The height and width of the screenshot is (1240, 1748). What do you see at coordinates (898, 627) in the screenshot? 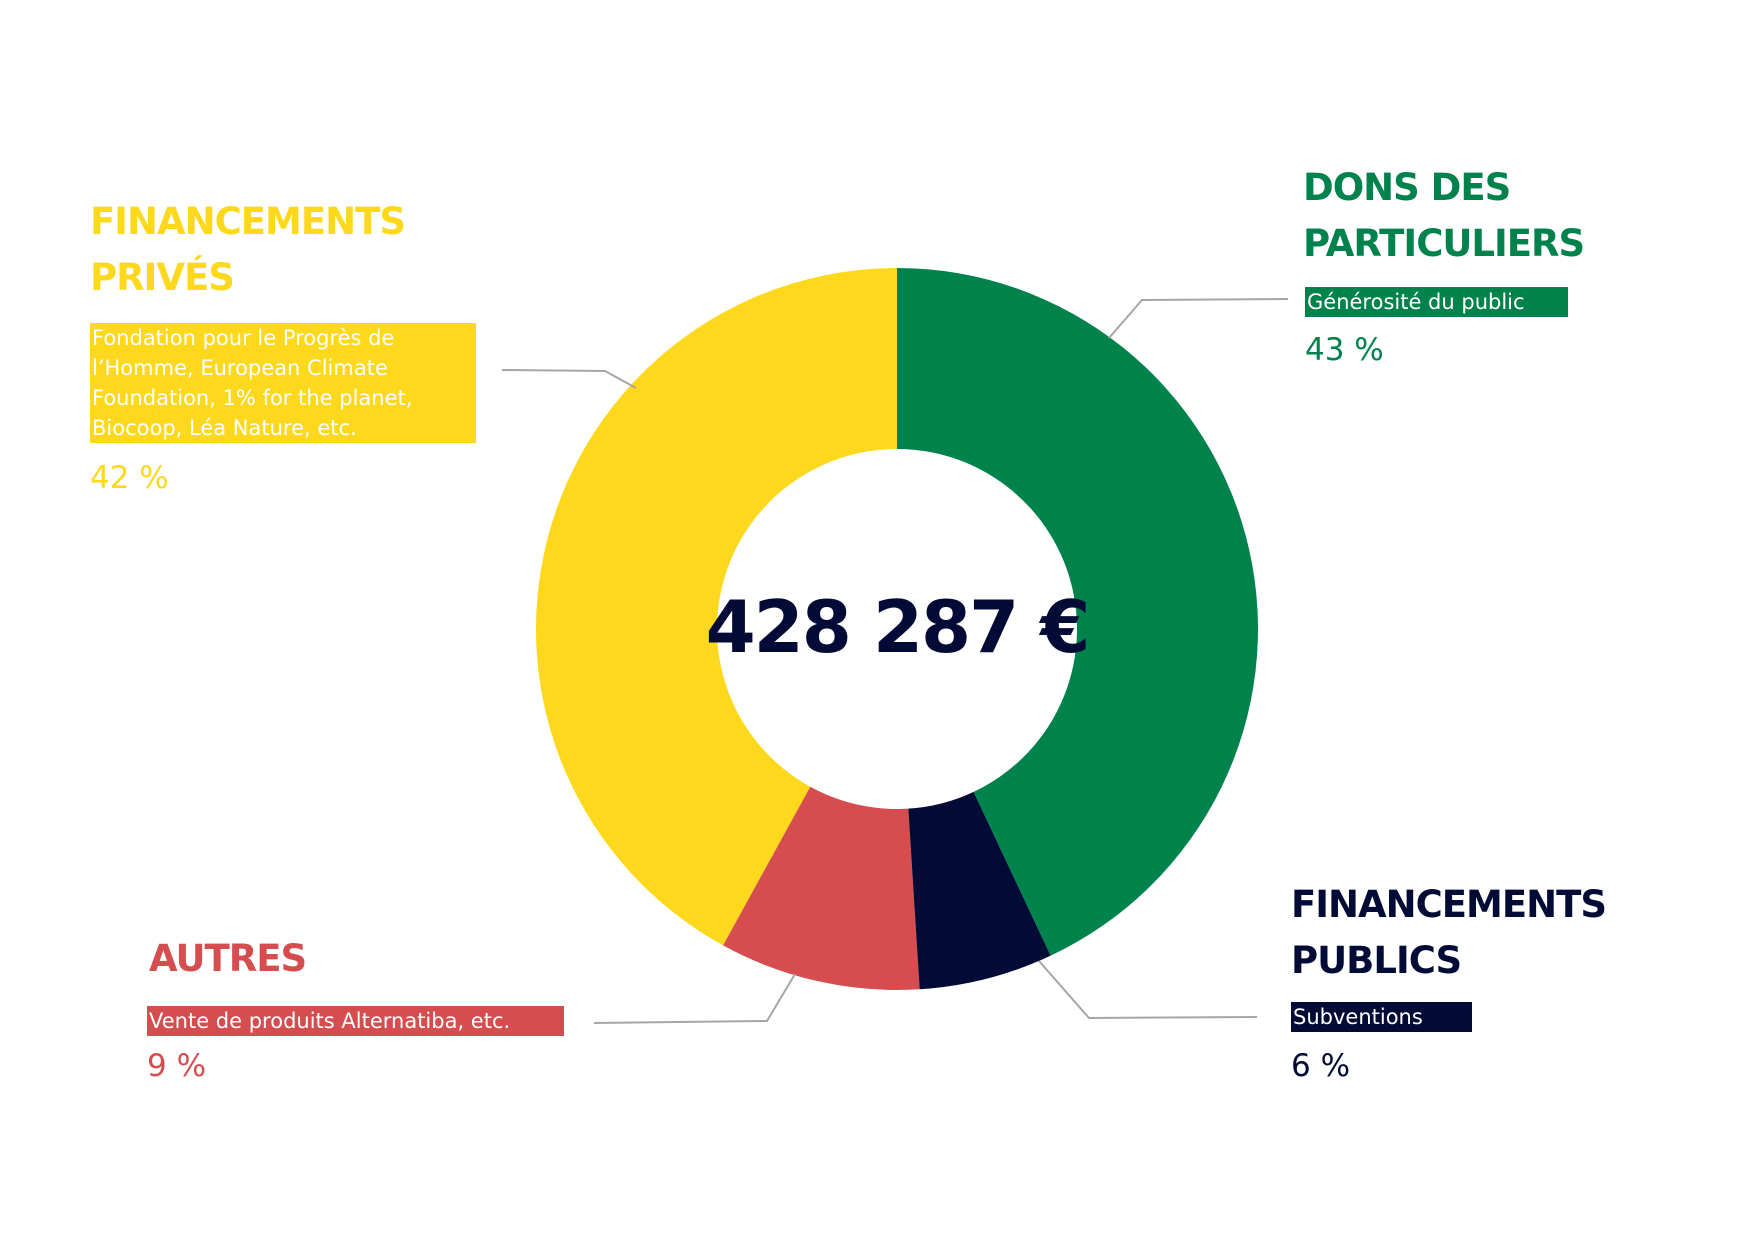
I see `center-total: 428 287 €` at bounding box center [898, 627].